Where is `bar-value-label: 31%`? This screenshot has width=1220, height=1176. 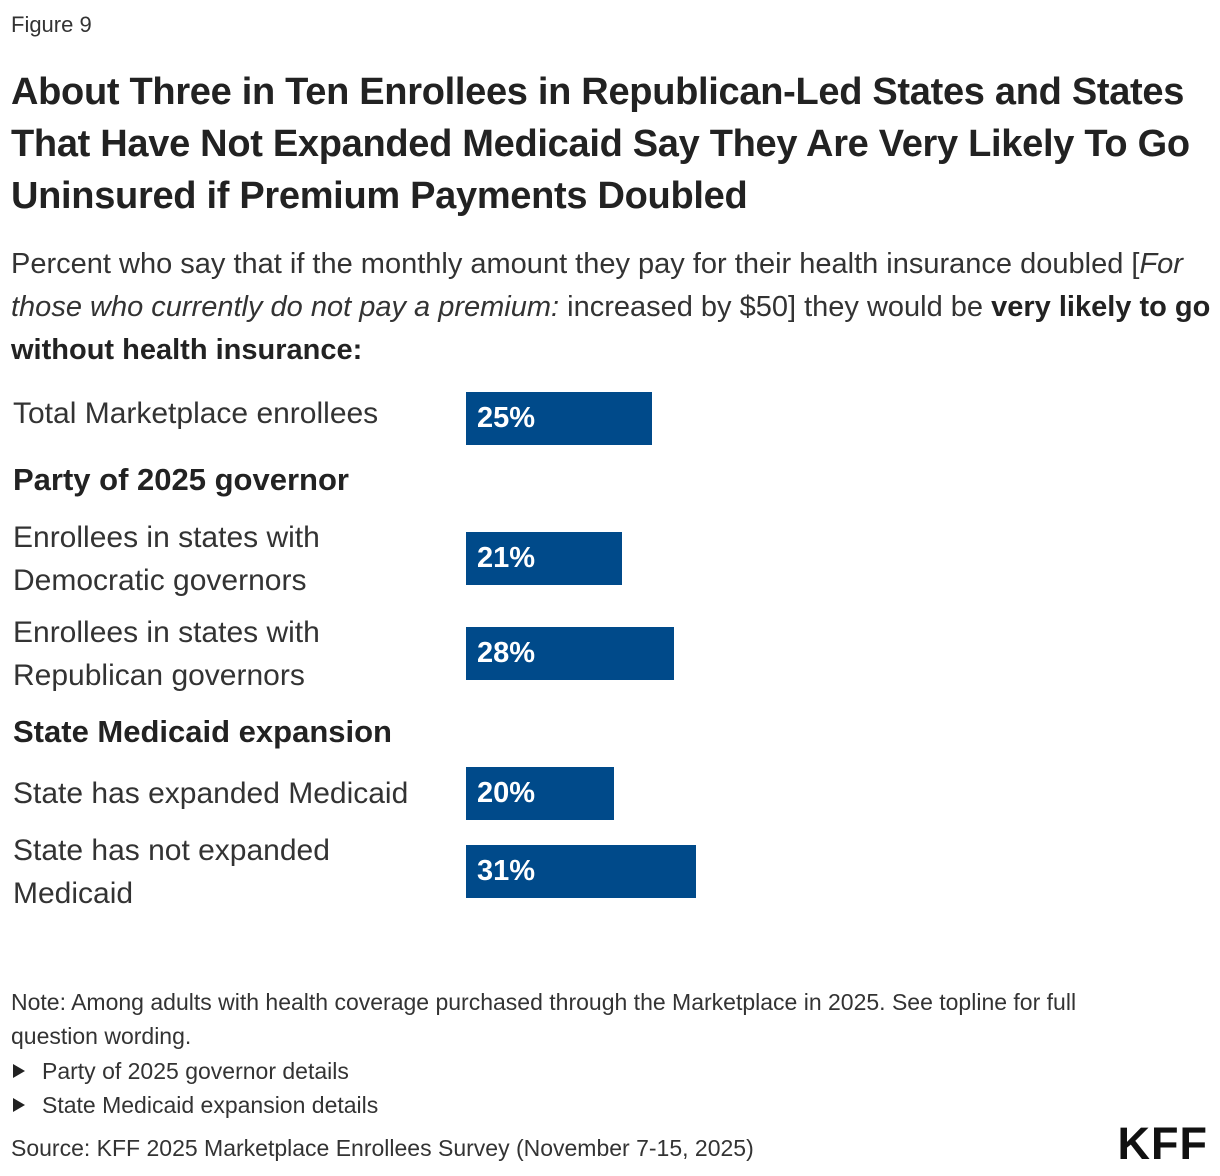
bar-value-label: 31% is located at coordinates (506, 871).